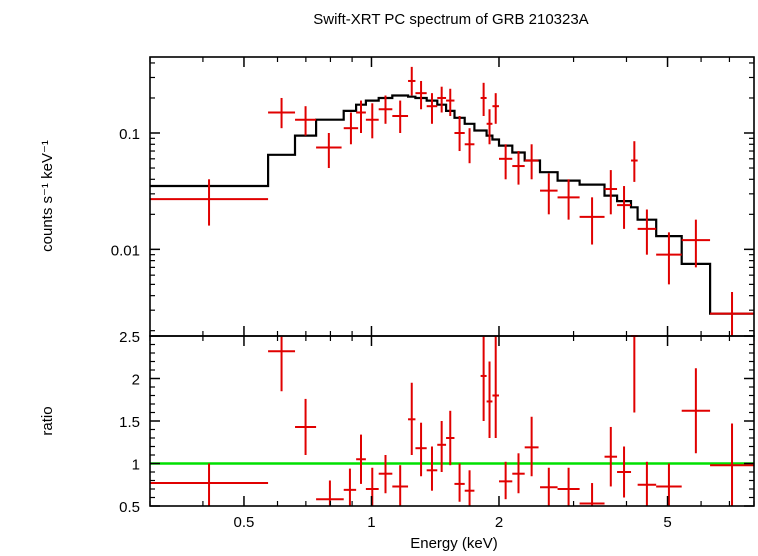 The image size is (758, 556). Describe the element at coordinates (450, 19) in the screenshot. I see `chart-title: Swift-XRT PC spectrum of GRB 210323A` at that location.